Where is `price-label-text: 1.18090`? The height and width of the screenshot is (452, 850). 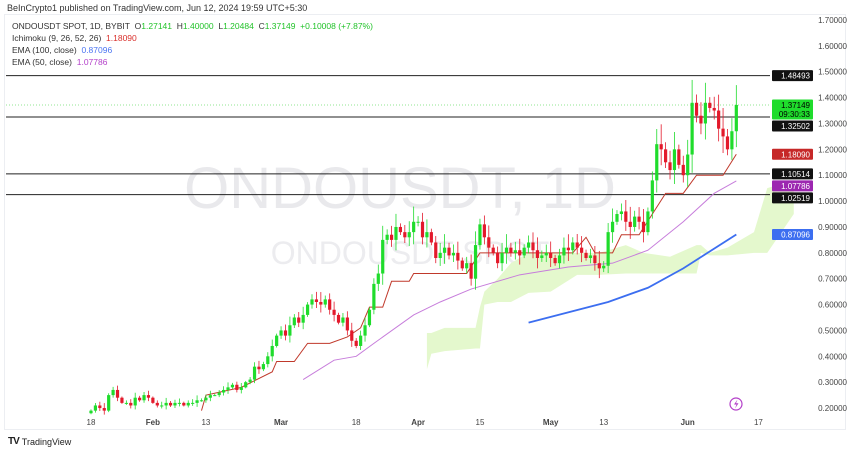
price-label-text: 1.18090 is located at coordinates (795, 154).